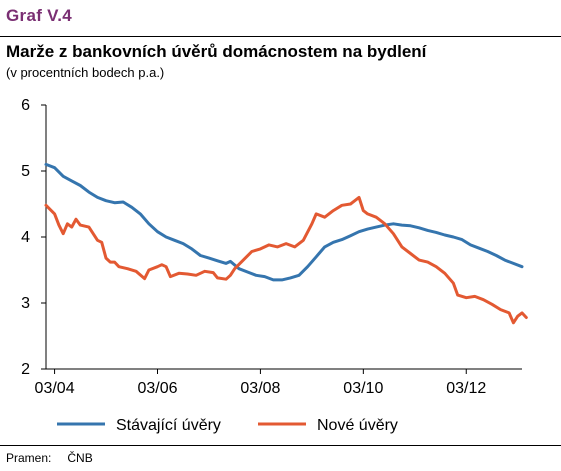  I want to click on y-tick-label: 5, so click(25, 171).